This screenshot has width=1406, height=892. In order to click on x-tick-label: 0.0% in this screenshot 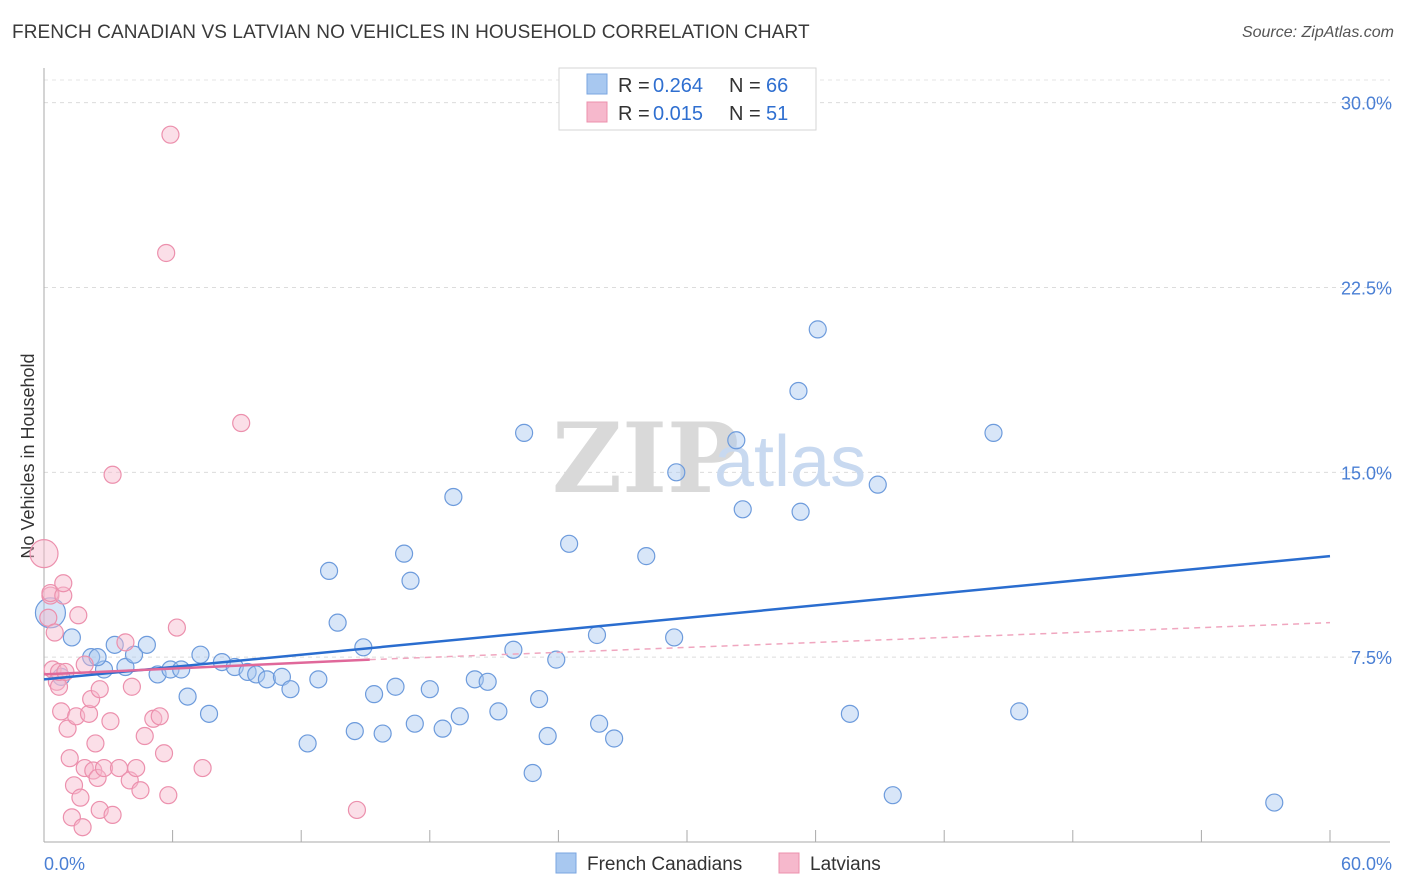, I will do `click(64, 864)`.